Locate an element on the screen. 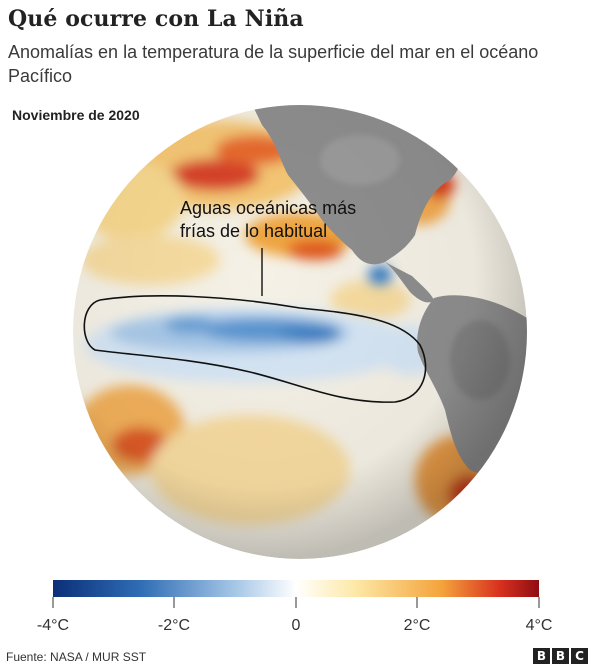 This screenshot has width=596, height=670. bbc-logo: B B C is located at coordinates (560, 656).